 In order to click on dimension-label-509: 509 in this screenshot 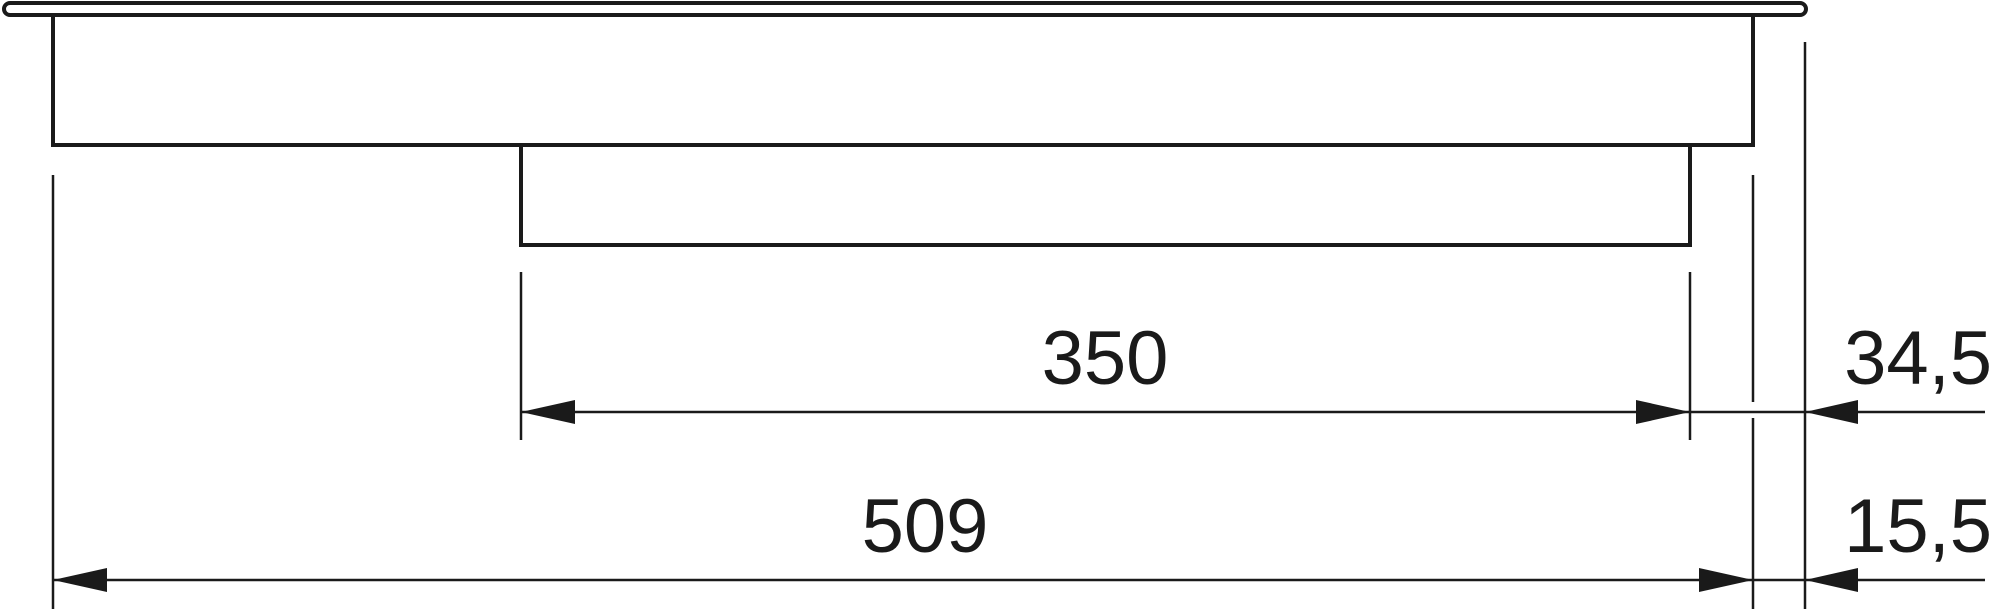, I will do `click(925, 526)`.